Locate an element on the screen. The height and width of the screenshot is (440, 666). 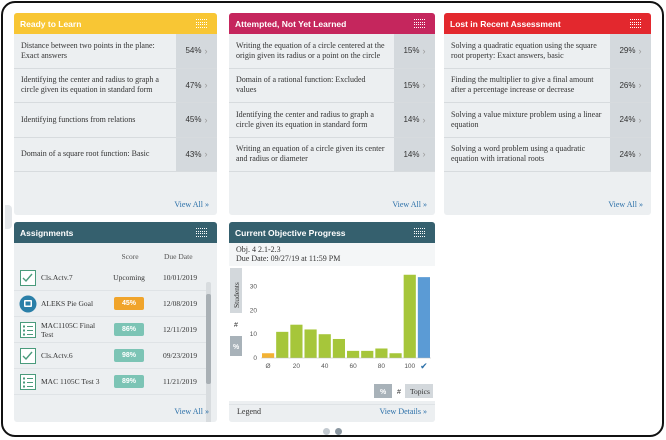
objective-text: Domain of a square root function: Basic is located at coordinates (85, 154).